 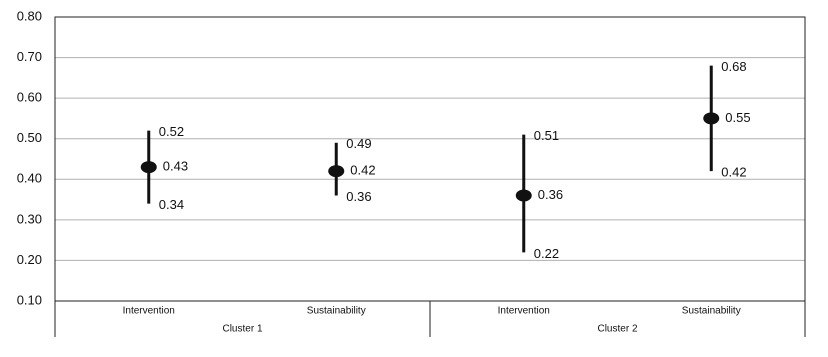 I want to click on value-label: 0.55, so click(x=737, y=117).